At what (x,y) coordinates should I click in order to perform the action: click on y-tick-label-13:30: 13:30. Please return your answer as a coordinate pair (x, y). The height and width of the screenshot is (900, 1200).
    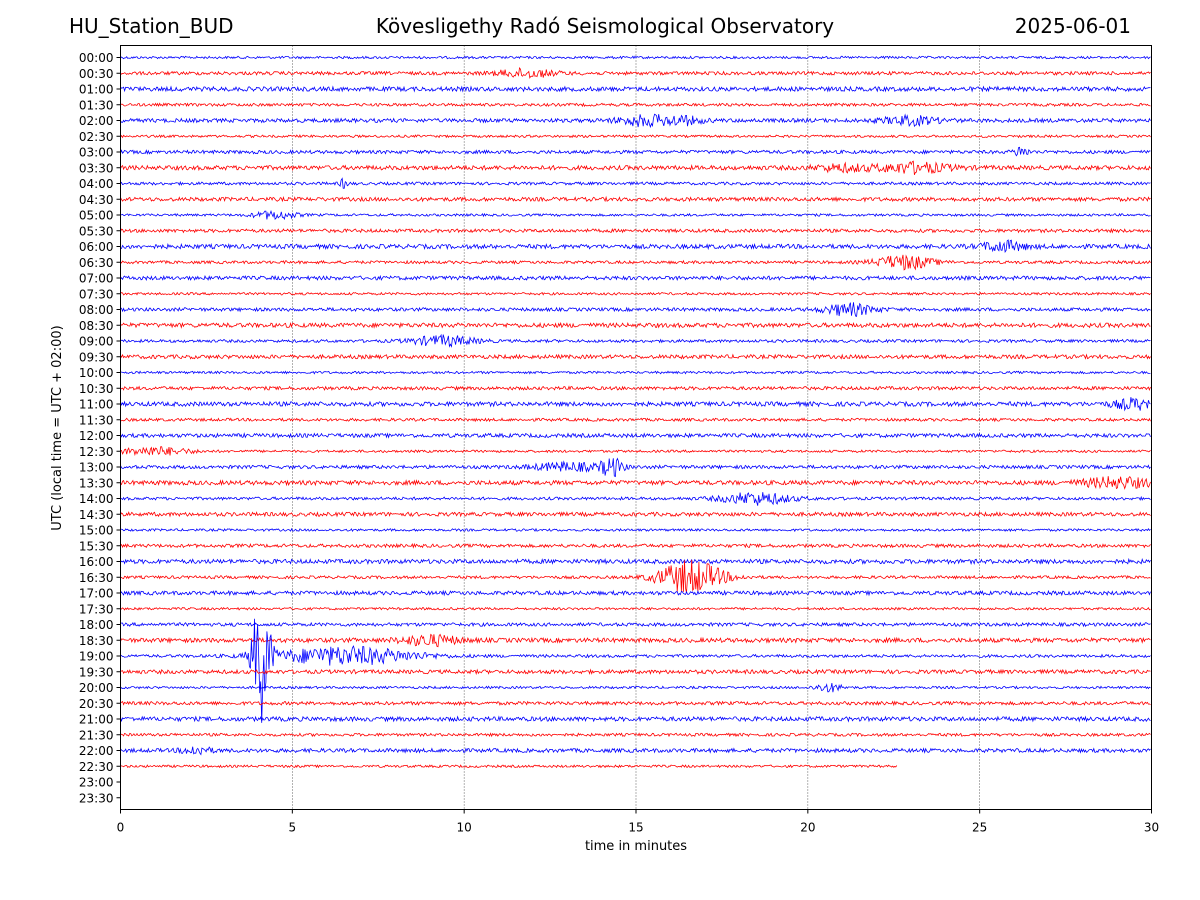
    Looking at the image, I should click on (96, 483).